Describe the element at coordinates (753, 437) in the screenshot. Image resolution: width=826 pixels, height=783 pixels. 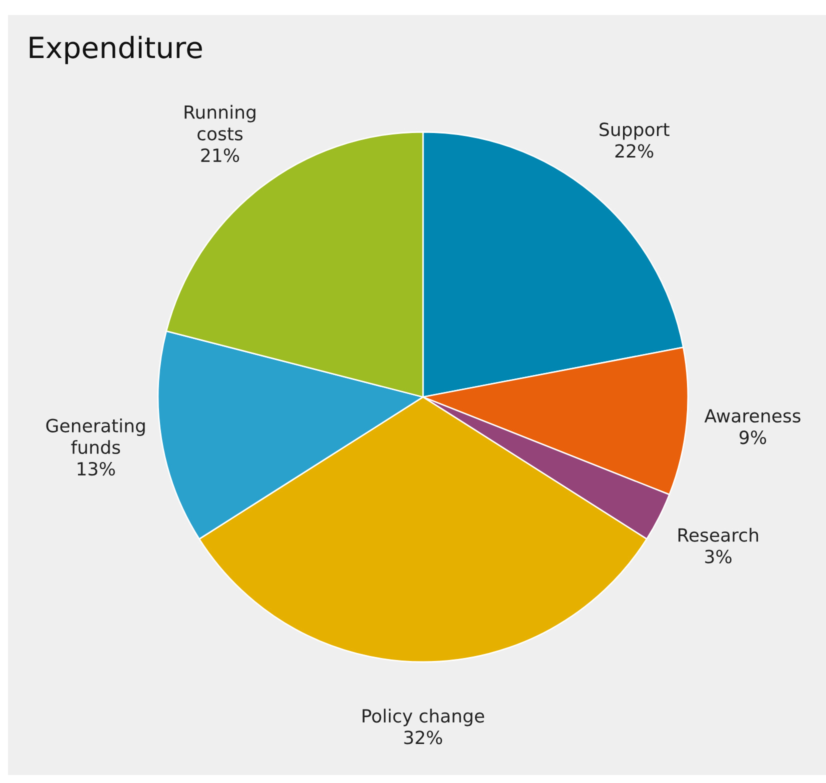
I see `data-label: 9%` at that location.